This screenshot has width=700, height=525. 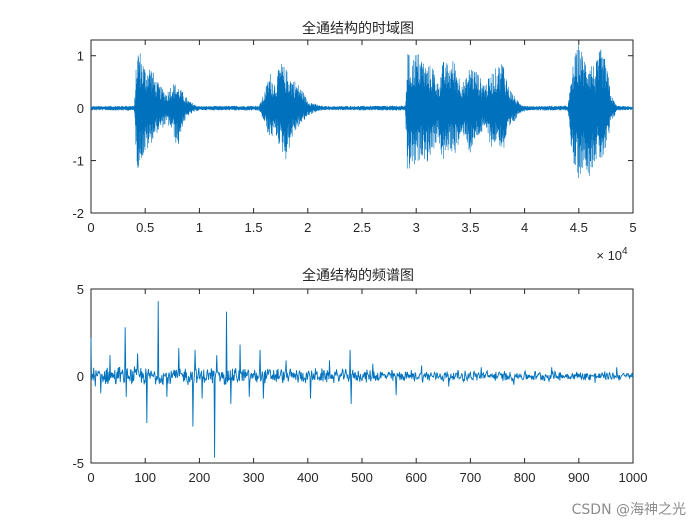 What do you see at coordinates (78, 135) in the screenshot?
I see `plot1-y-tick-labels: -2 -1 0 1` at bounding box center [78, 135].